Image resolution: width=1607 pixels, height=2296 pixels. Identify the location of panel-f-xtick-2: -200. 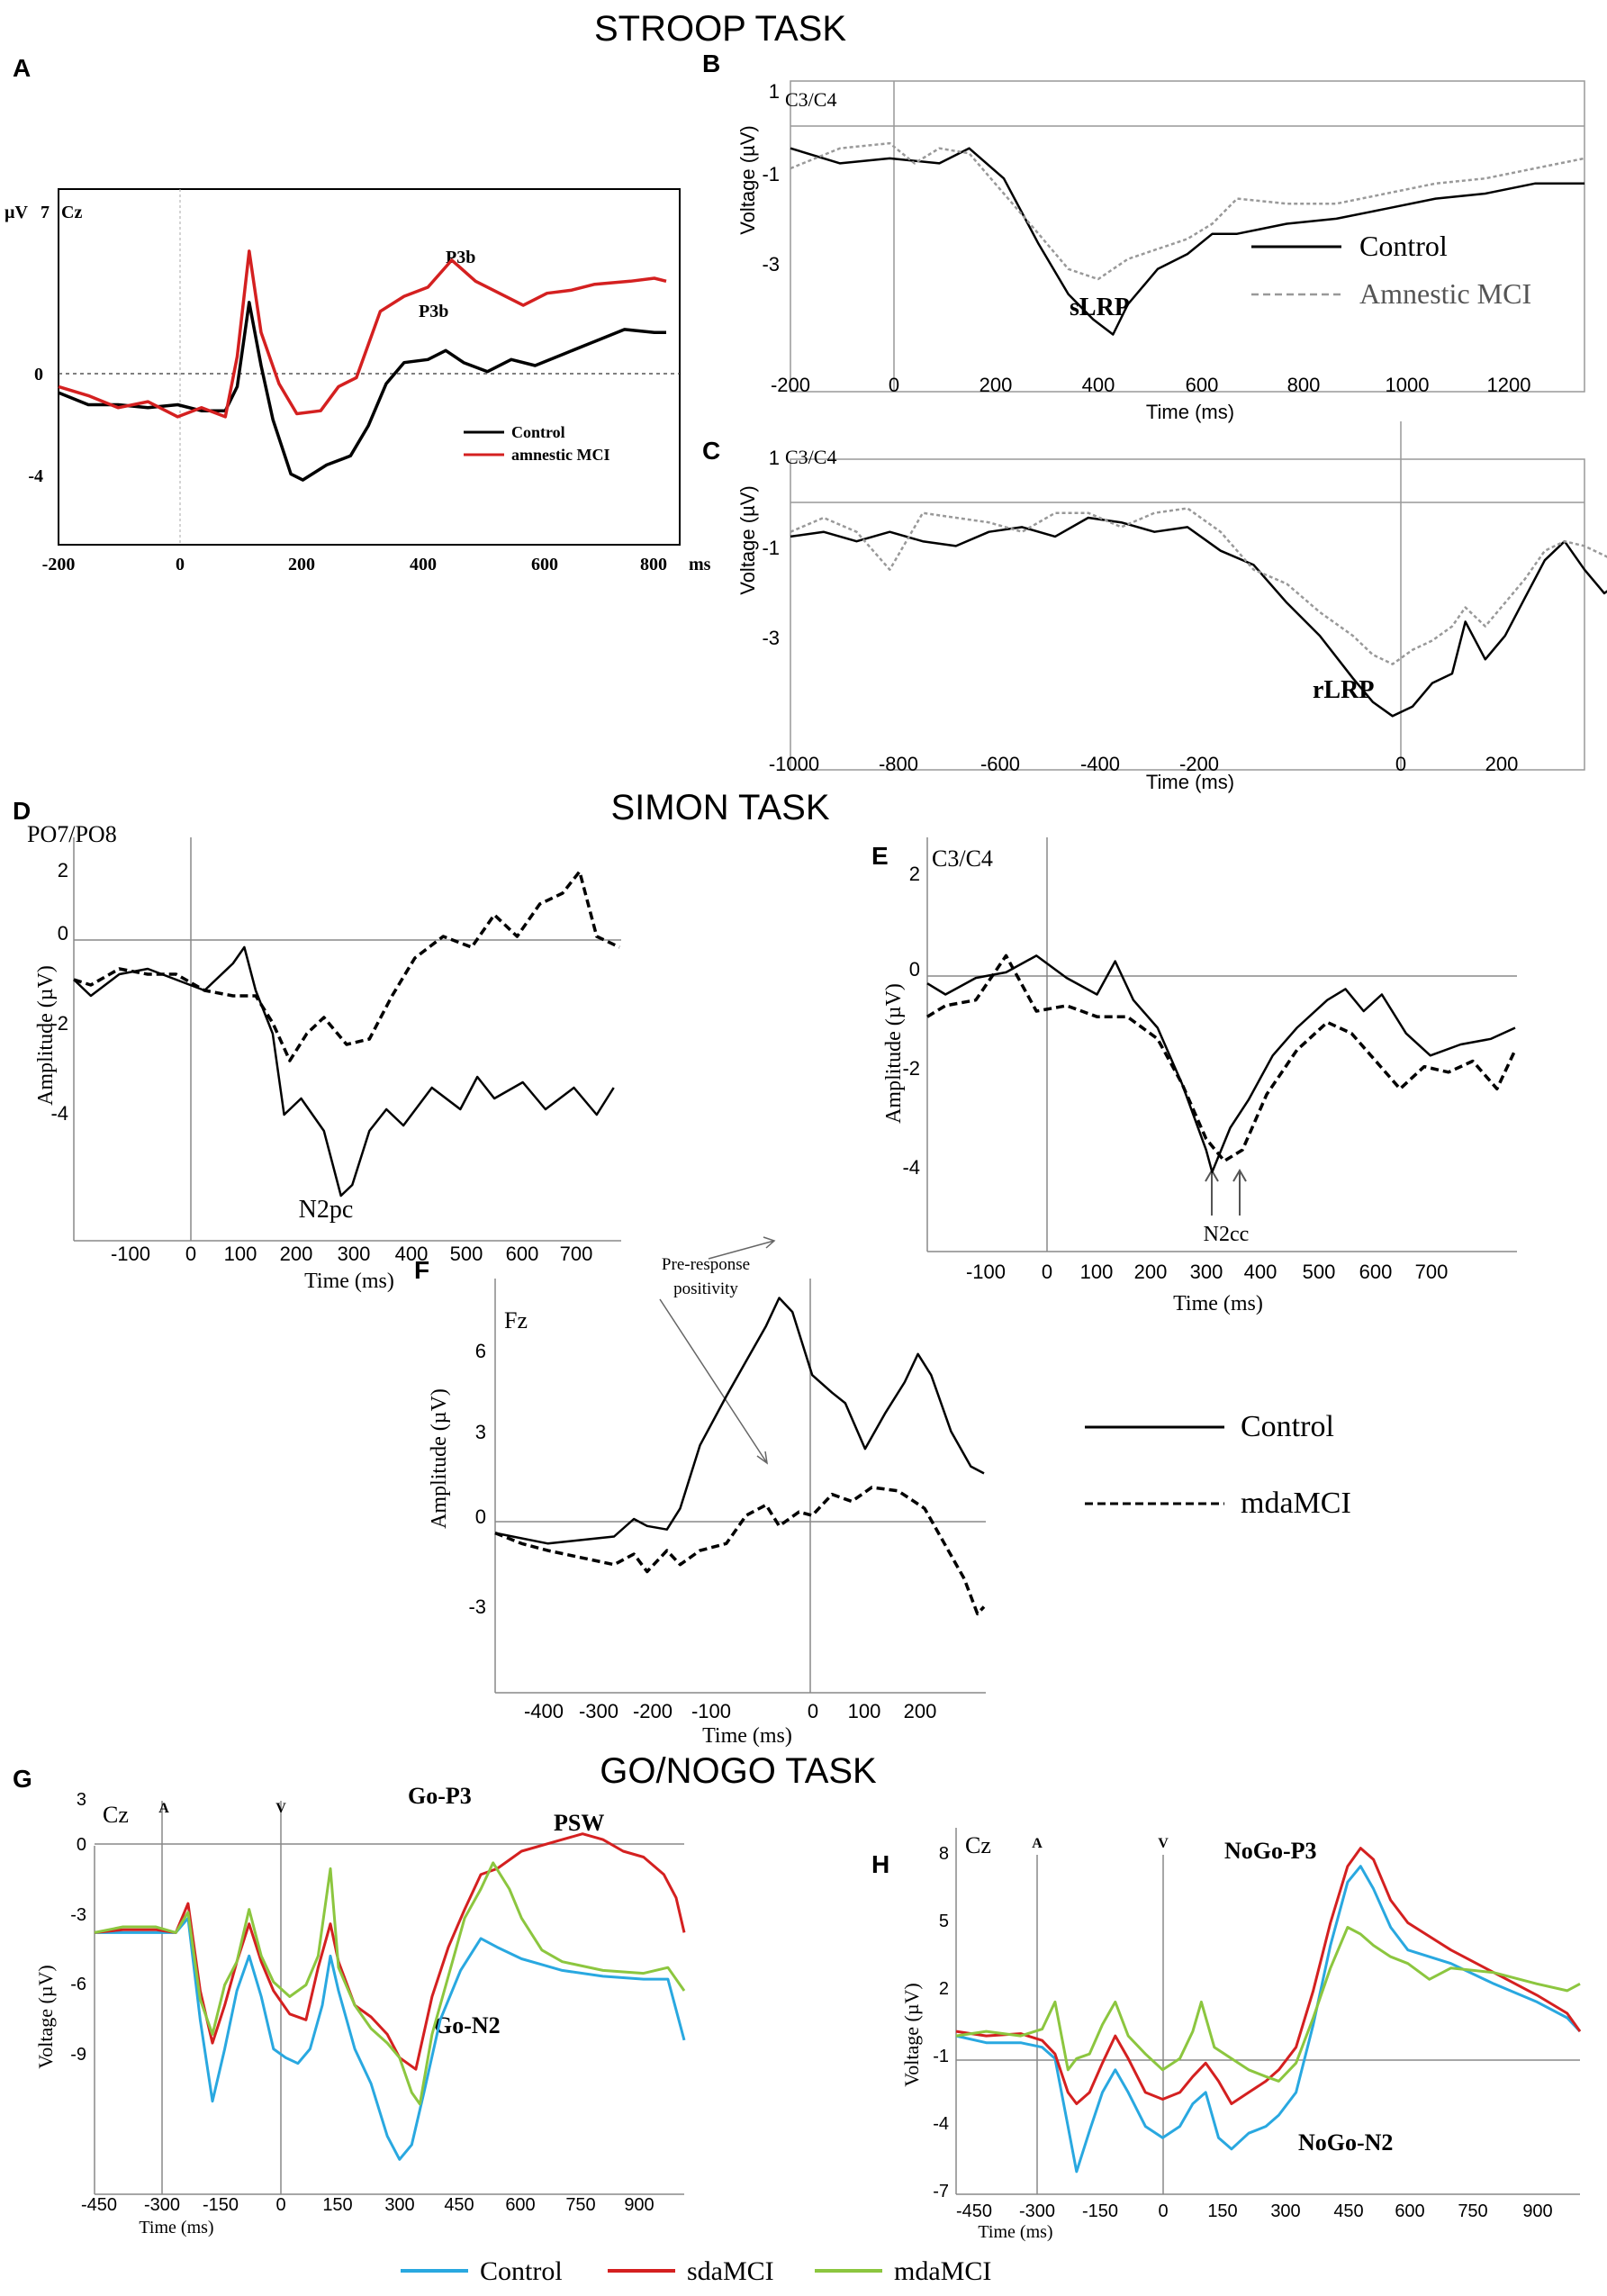
(653, 1711).